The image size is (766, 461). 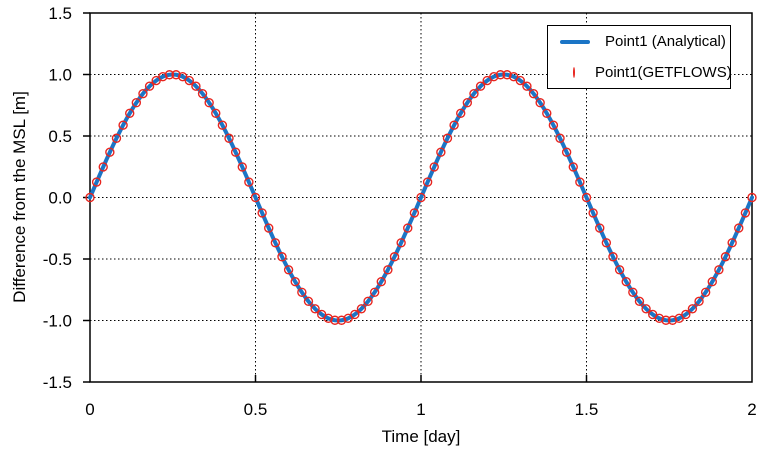 What do you see at coordinates (663, 72) in the screenshot?
I see `legend-label-getflows: Point1(GETFLOWS)` at bounding box center [663, 72].